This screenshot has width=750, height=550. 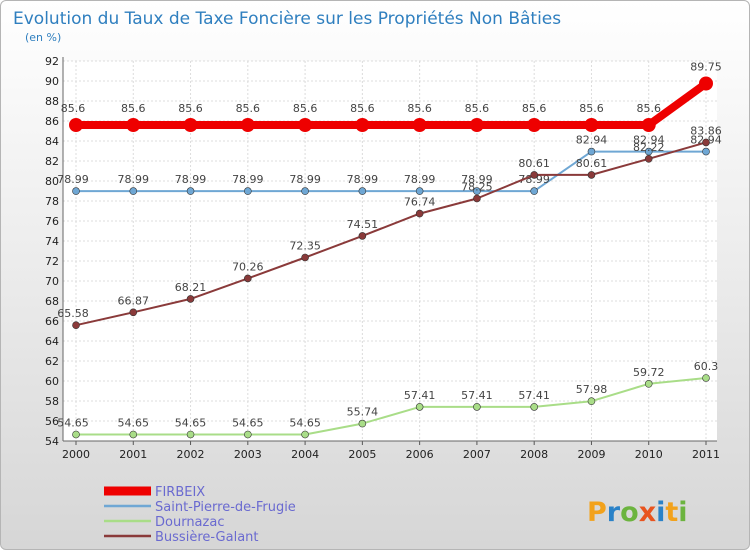 I want to click on data-label: 55.74, so click(x=363, y=412).